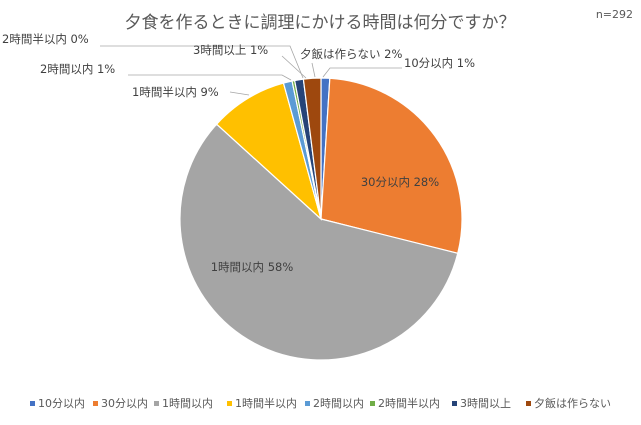 This screenshot has width=641, height=425. Describe the element at coordinates (351, 54) in the screenshot. I see `data-label-8: 夕飯は作らない 2%` at that location.